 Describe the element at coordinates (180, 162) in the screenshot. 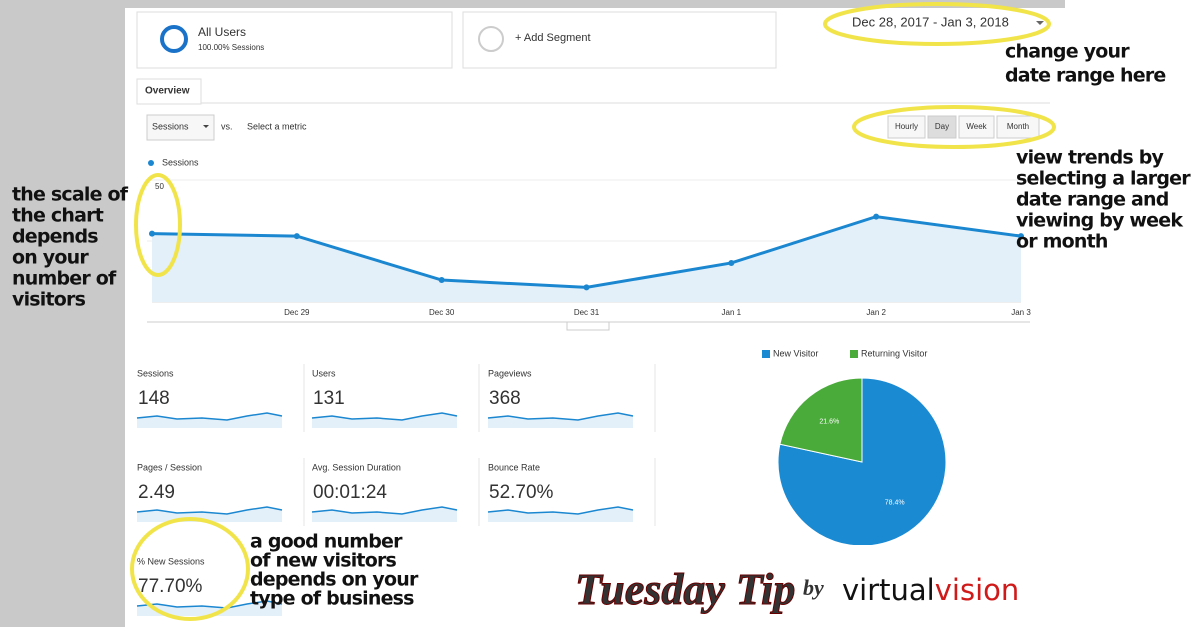

I see `legend-label: Sessions` at that location.